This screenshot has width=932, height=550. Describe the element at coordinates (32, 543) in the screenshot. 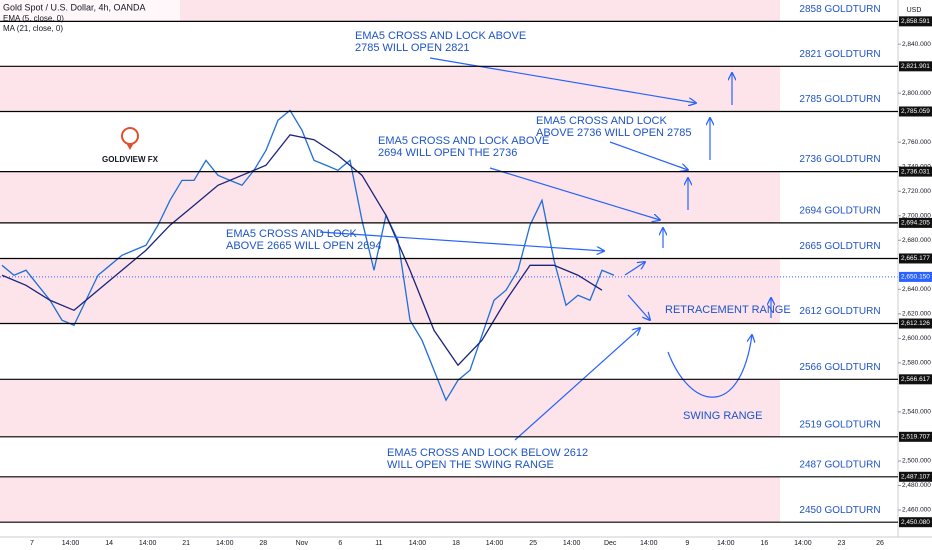

I see `x-tick-label: 7` at that location.